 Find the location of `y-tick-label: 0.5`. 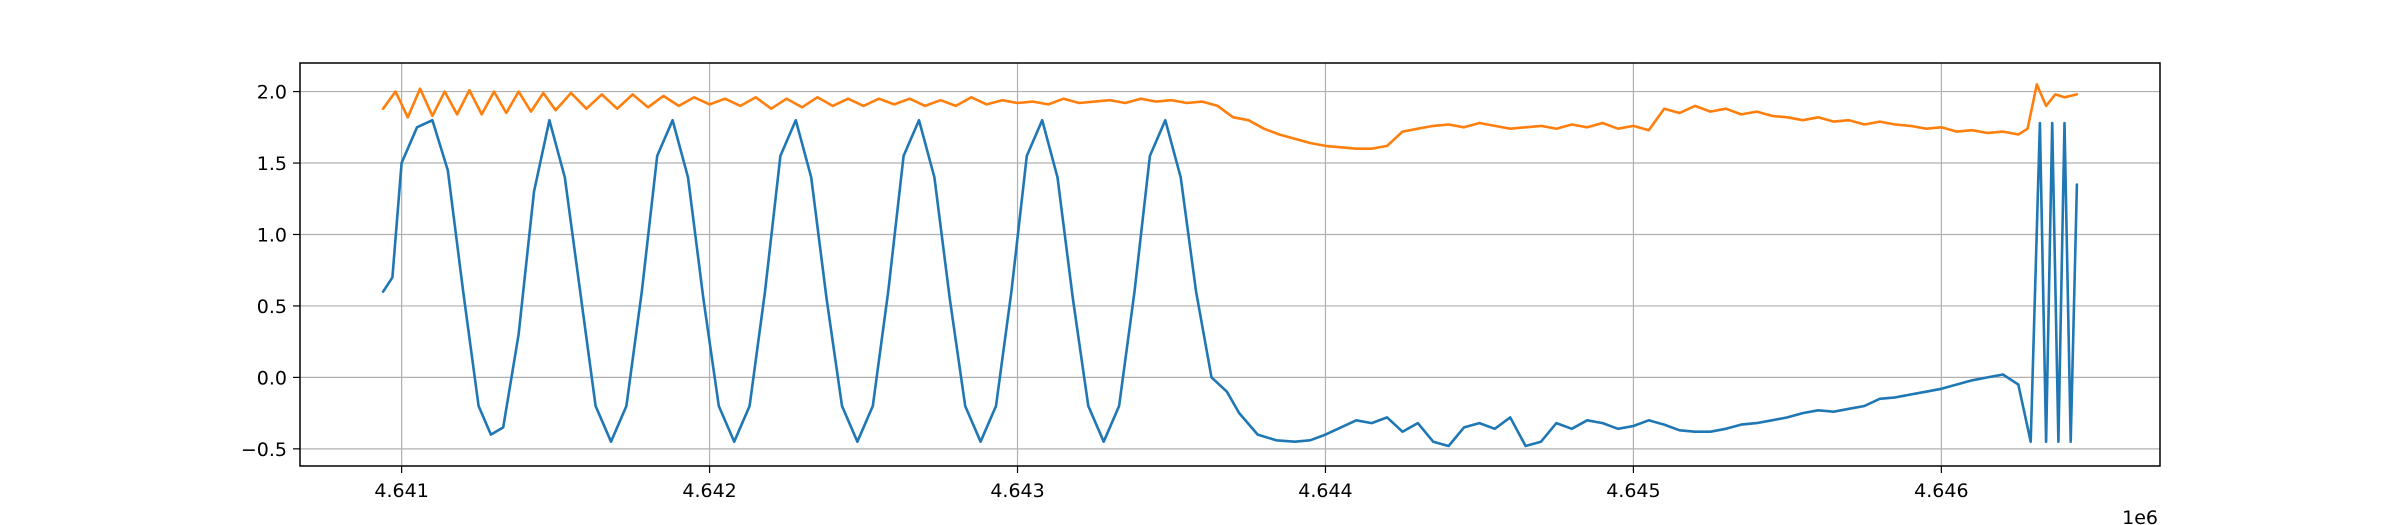

y-tick-label: 0.5 is located at coordinates (272, 307).